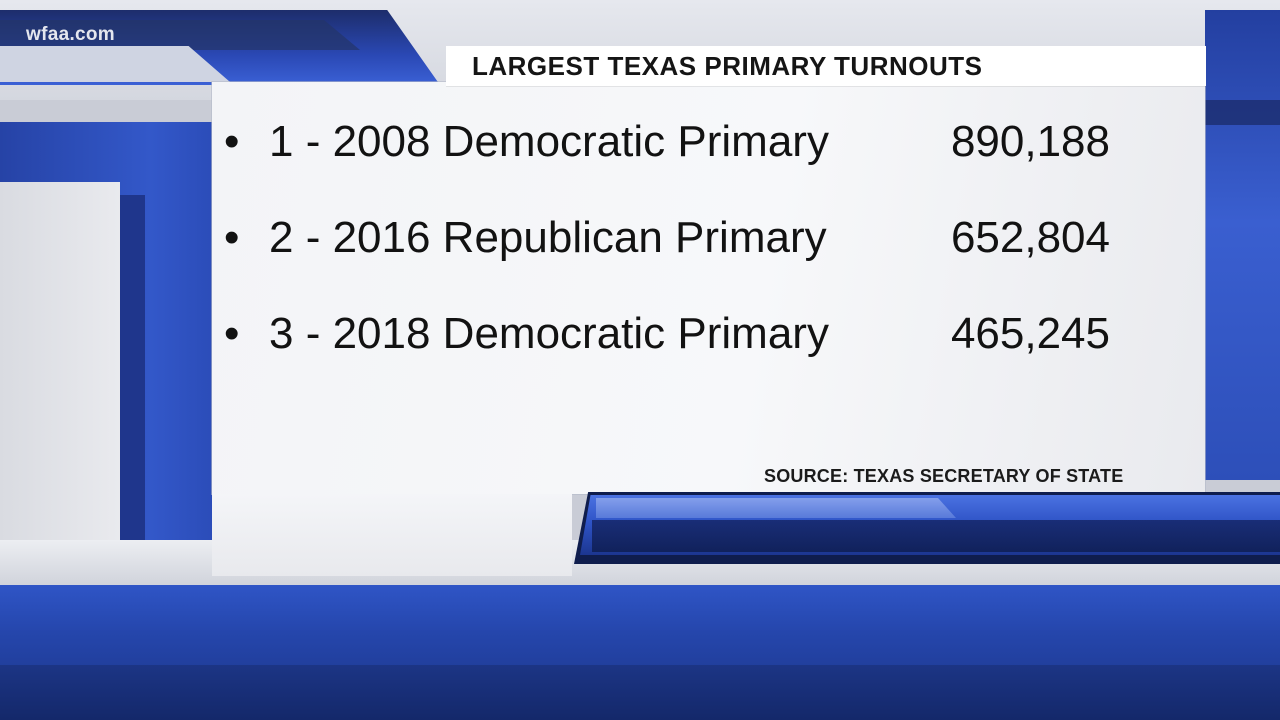  Describe the element at coordinates (132, 367) in the screenshot. I see `left-dark-strip` at that location.